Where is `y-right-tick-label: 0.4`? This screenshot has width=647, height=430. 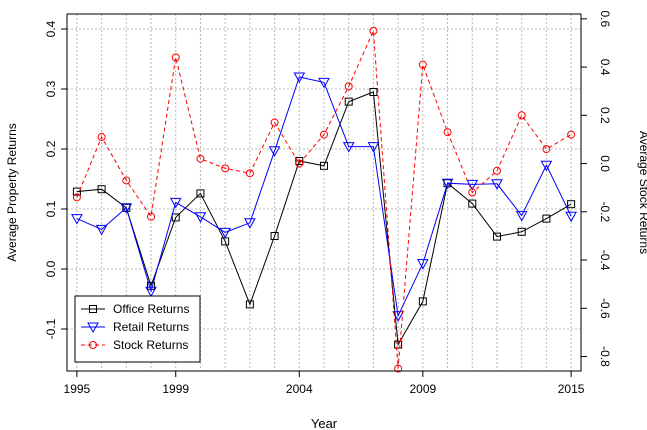 y-right-tick-label: 0.4 is located at coordinates (605, 67).